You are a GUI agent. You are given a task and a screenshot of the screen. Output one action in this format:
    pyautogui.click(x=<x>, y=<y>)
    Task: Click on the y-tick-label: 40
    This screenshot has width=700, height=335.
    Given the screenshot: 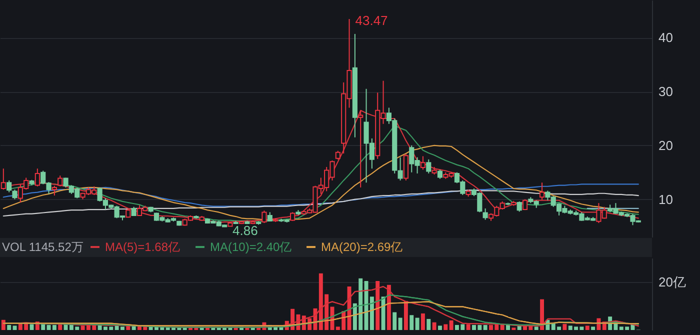 What is the action you would take?
    pyautogui.click(x=665, y=38)
    